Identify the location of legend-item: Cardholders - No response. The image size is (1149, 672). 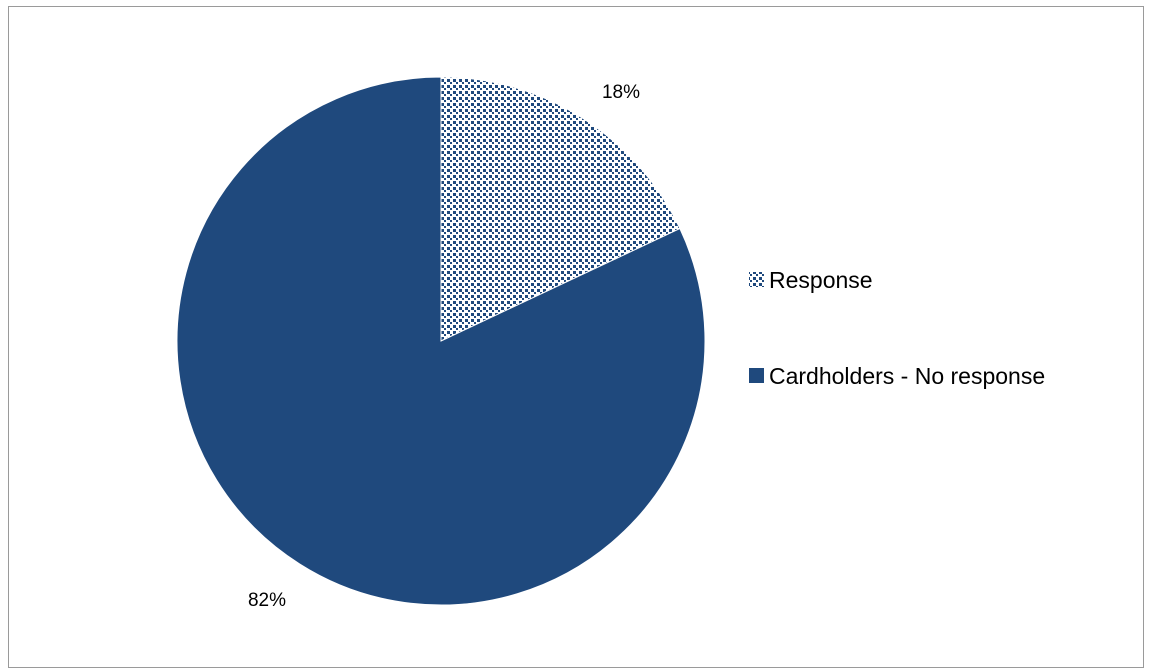
(897, 376).